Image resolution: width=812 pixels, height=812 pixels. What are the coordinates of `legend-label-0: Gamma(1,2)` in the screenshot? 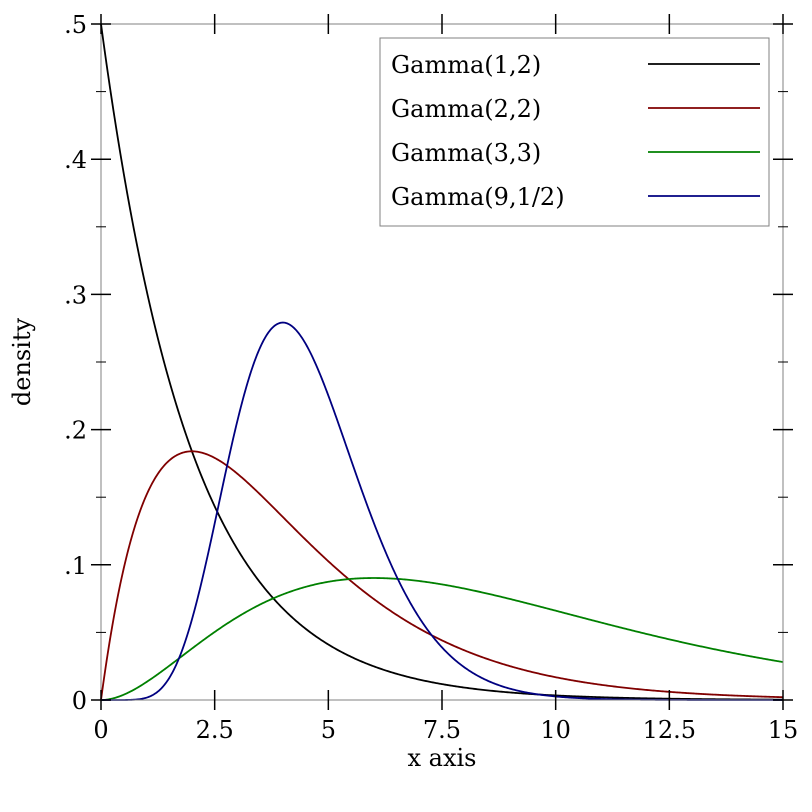 It's located at (466, 65).